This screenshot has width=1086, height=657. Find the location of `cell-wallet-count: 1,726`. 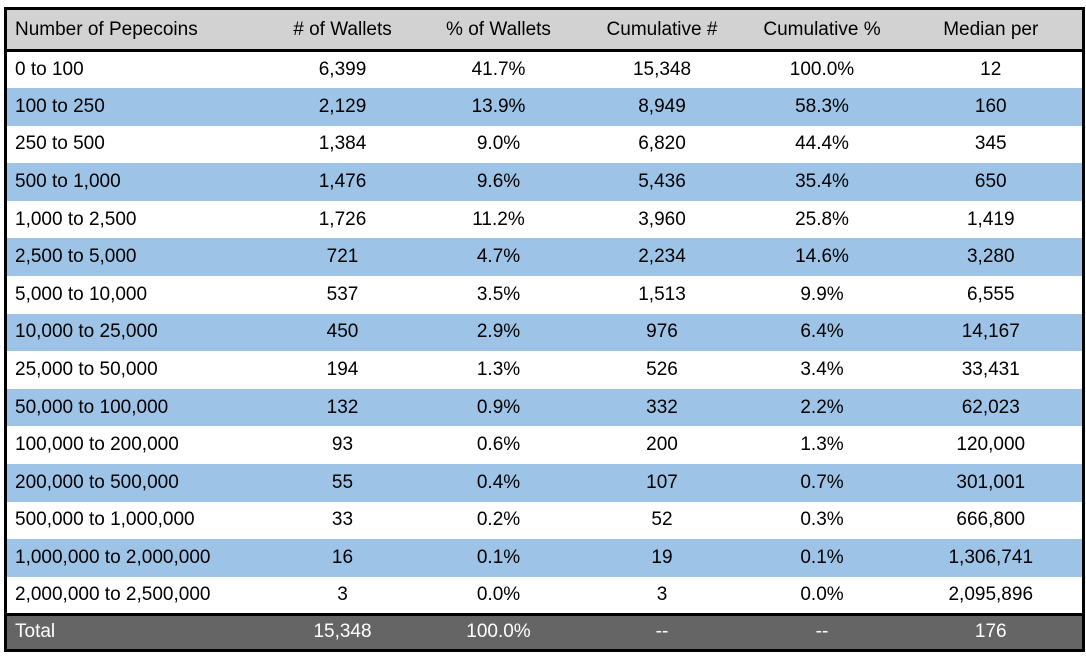

cell-wallet-count: 1,726 is located at coordinates (342, 219).